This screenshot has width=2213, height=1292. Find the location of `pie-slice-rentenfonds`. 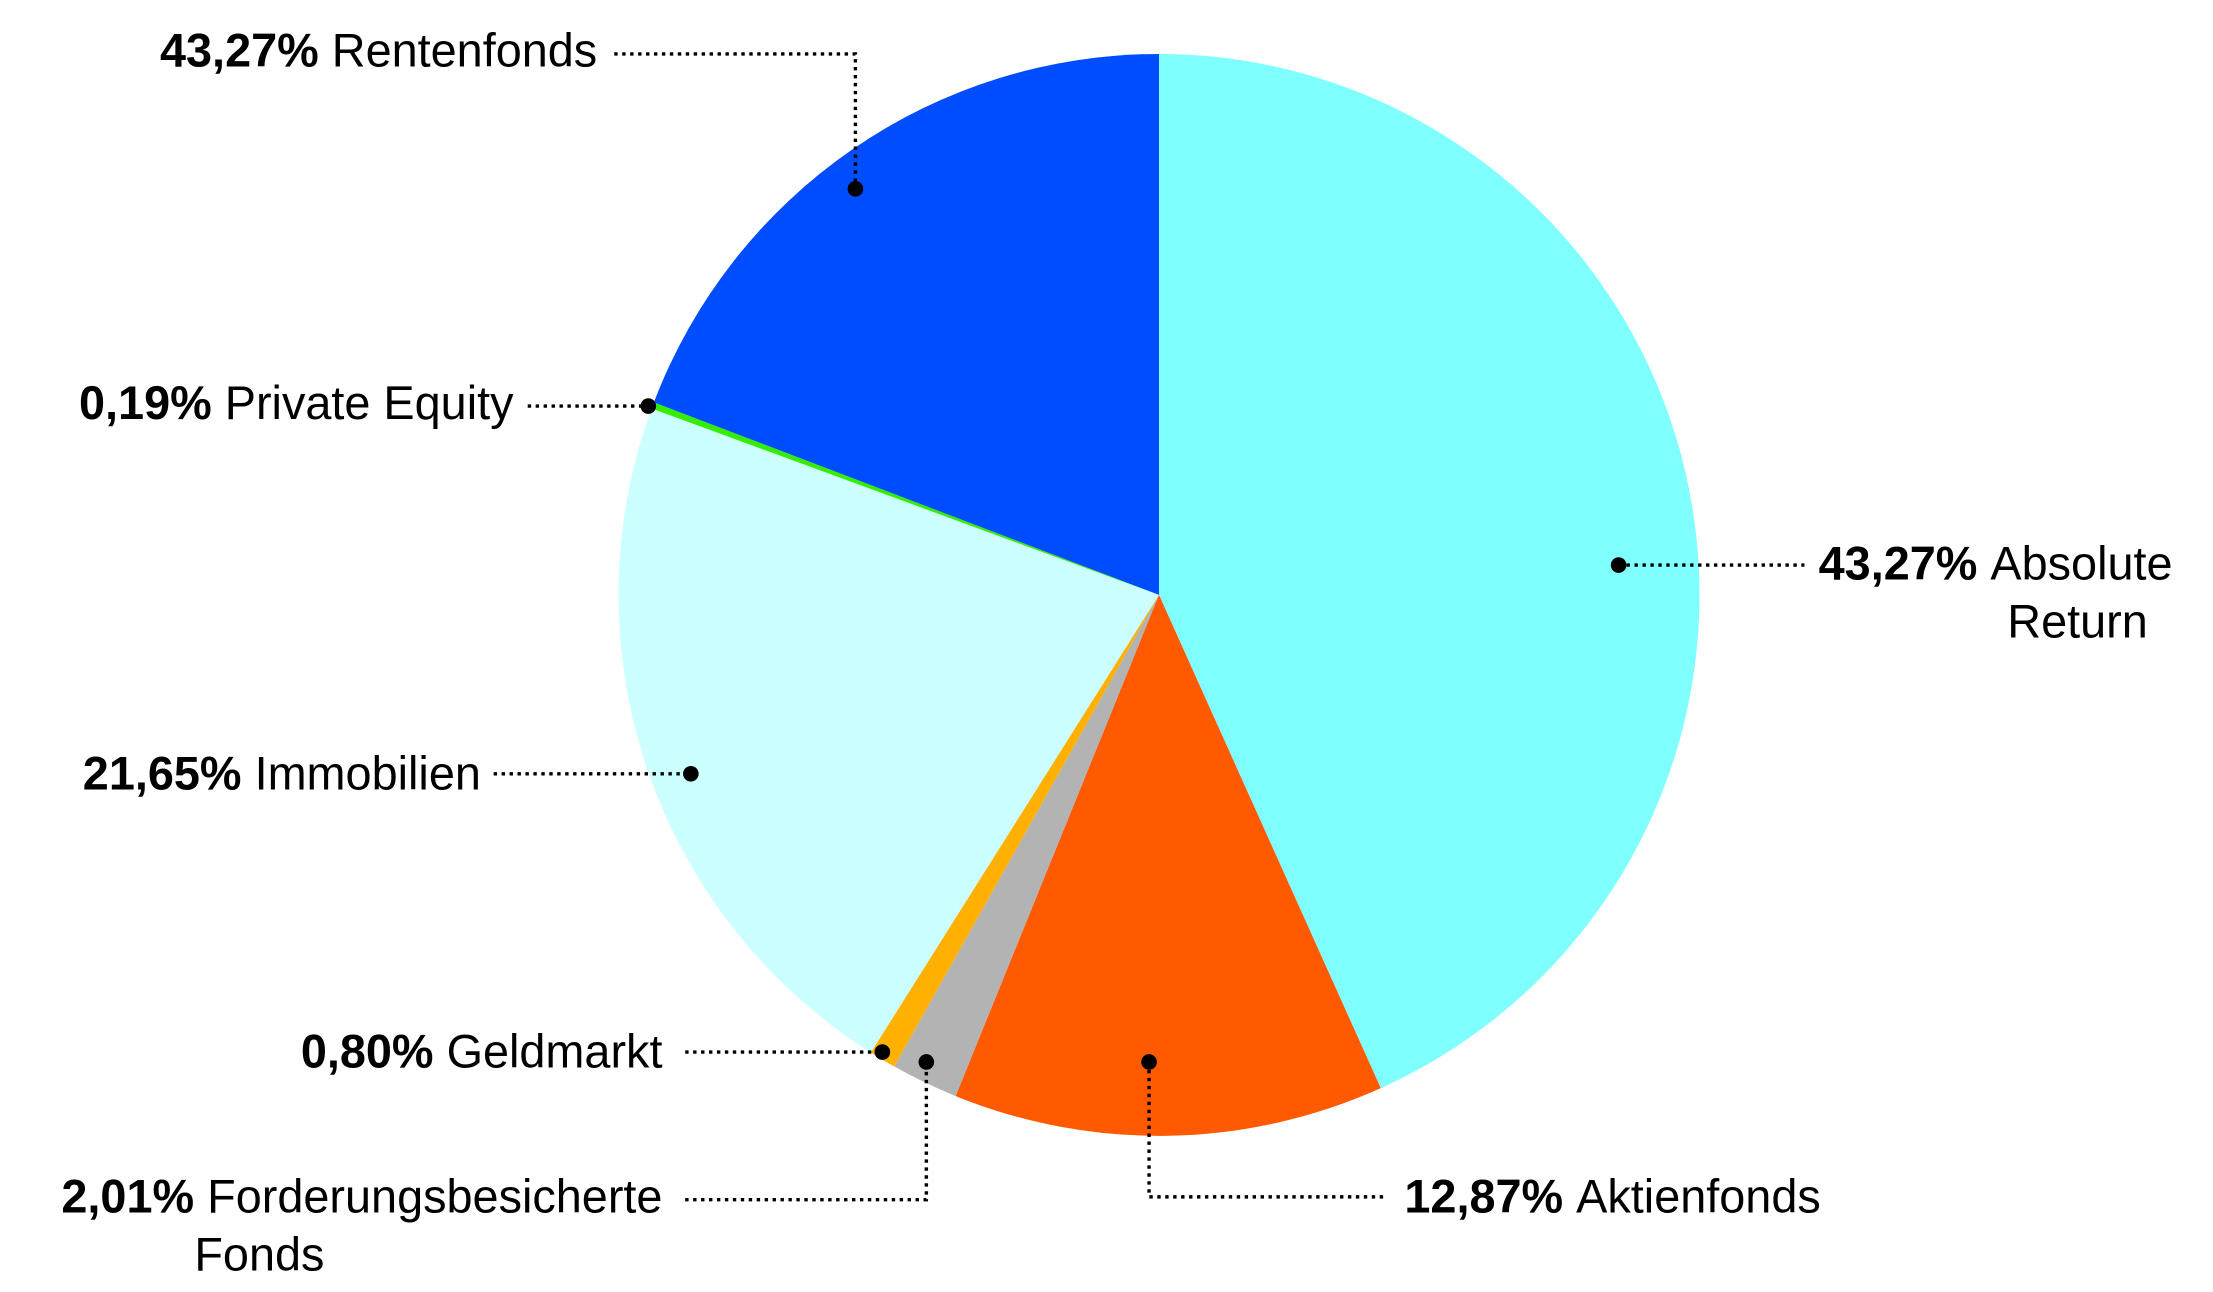

pie-slice-rentenfonds is located at coordinates (906, 324).